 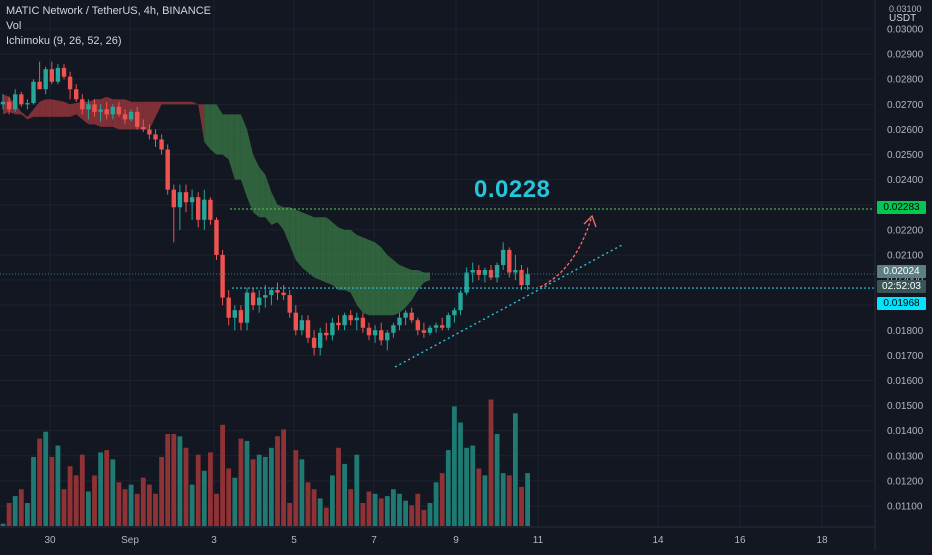 I want to click on currency-label: 0.03100 USDT, so click(x=905, y=14).